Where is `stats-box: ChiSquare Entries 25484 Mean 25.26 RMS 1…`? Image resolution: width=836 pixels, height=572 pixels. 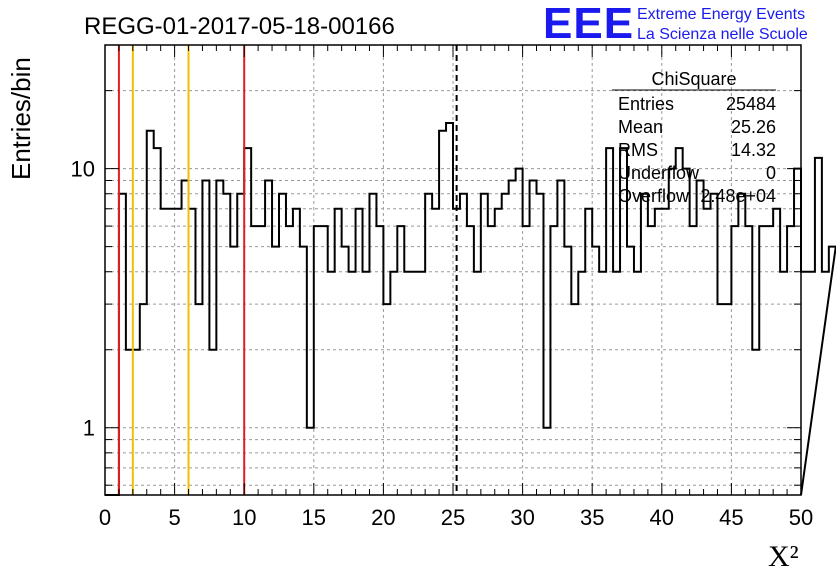
stats-box: ChiSquare Entries 25484 Mean 25.26 RMS 1… is located at coordinates (694, 137).